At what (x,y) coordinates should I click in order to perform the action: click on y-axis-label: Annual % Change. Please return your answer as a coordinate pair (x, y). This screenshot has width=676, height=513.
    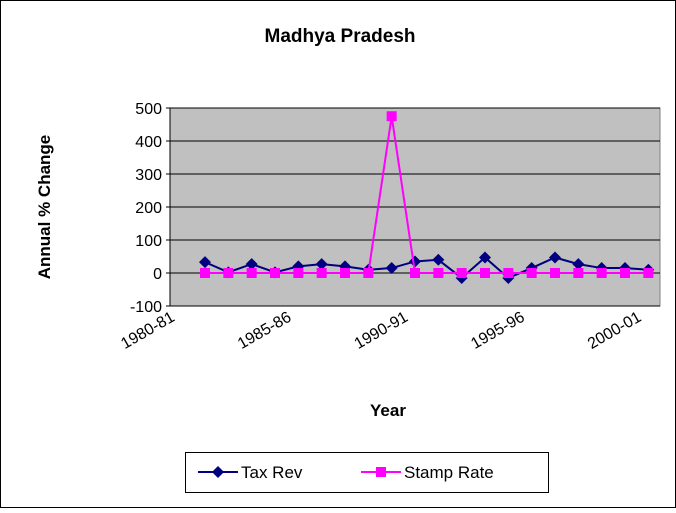
    Looking at the image, I should click on (44, 207).